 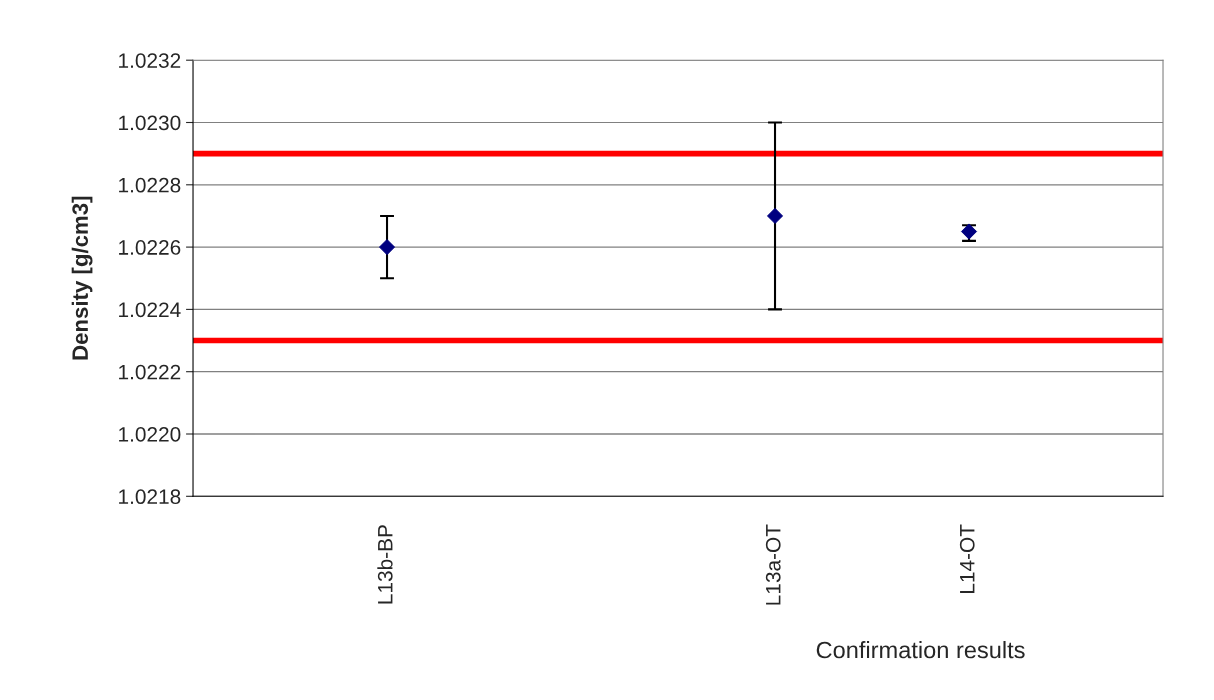 What do you see at coordinates (920, 650) in the screenshot?
I see `x-axis-title: Confirmation results` at bounding box center [920, 650].